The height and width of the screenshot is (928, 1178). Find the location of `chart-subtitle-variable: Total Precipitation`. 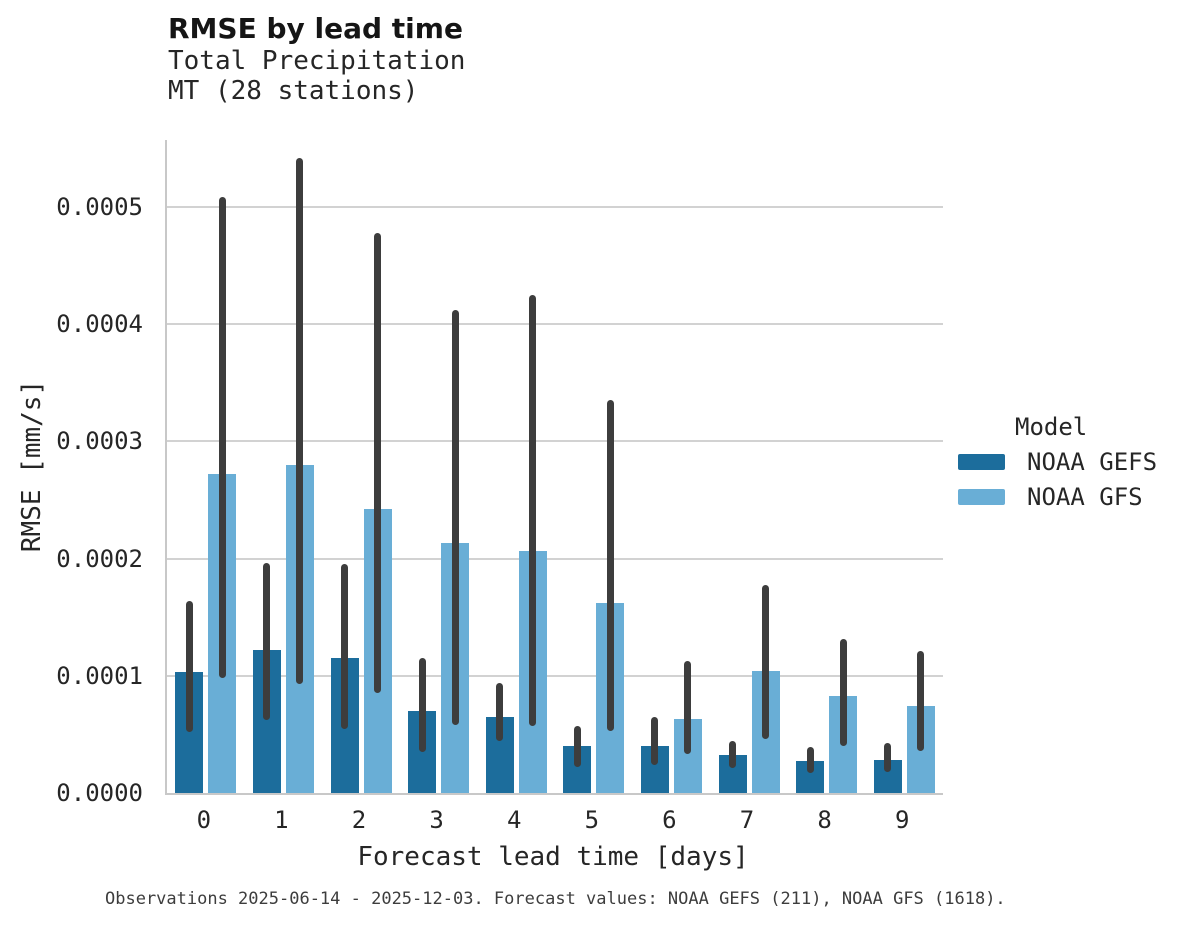

chart-subtitle-variable: Total Precipitation is located at coordinates (317, 61).